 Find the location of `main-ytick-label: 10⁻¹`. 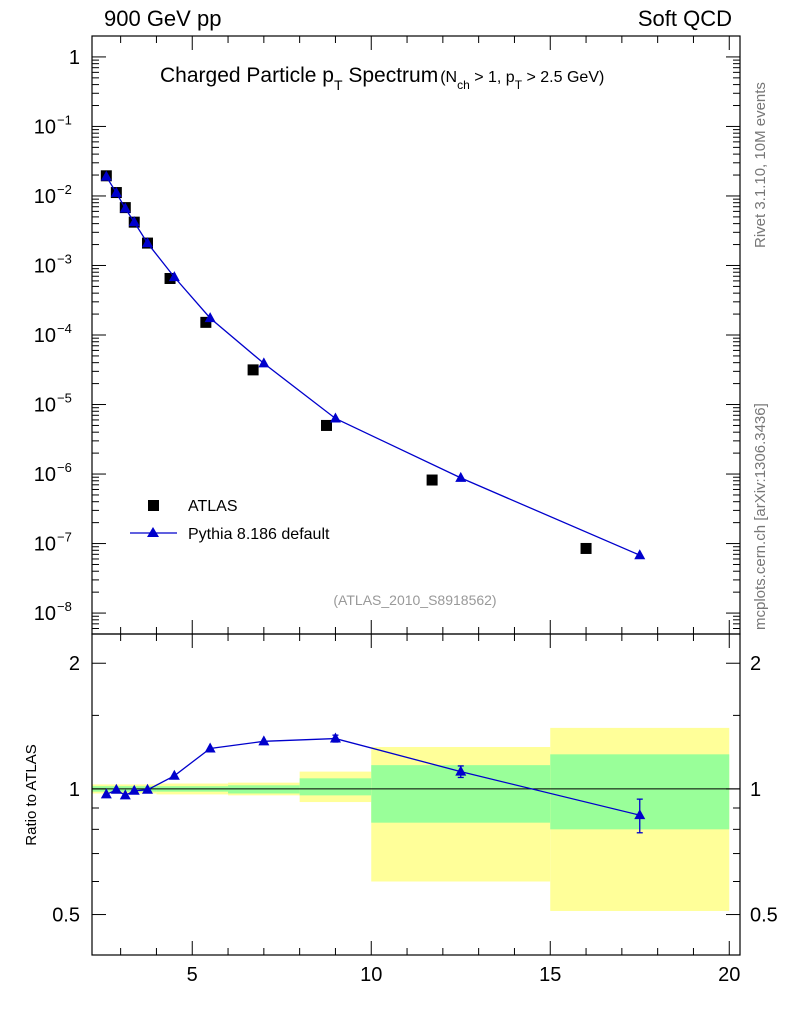

main-ytick-label: 10⁻¹ is located at coordinates (53, 125).